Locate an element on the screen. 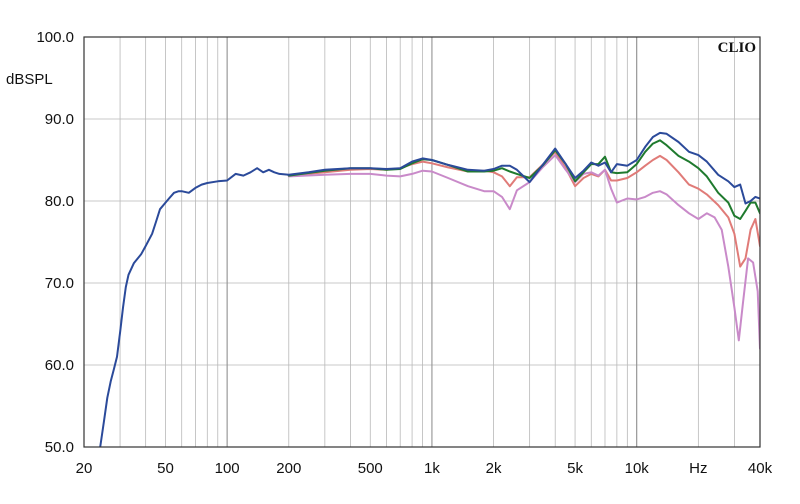 This screenshot has width=800, height=504. x-tick-labels: 20 50 100 200 500 1k 2k 5k 10k Hz 40k is located at coordinates (424, 468).